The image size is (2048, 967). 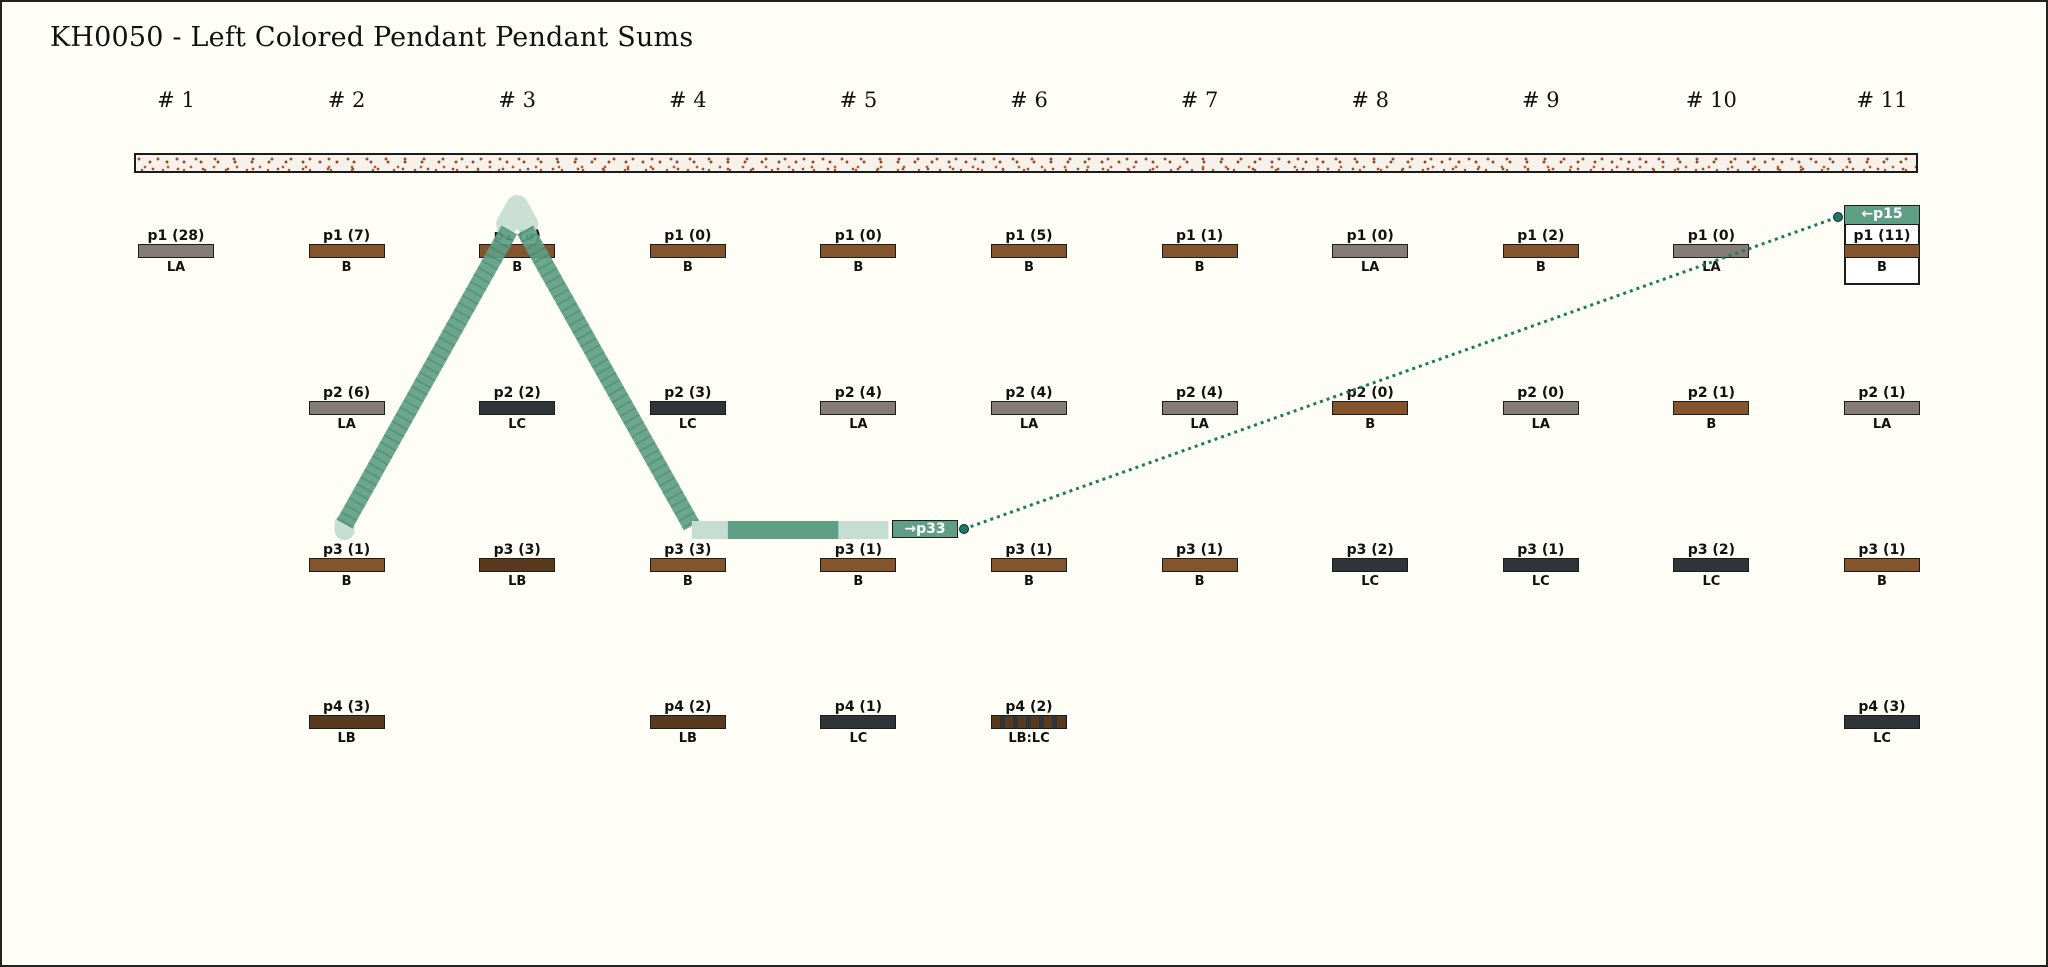 What do you see at coordinates (1540, 409) in the screenshot?
I see `pendant: p2 (0) LA` at bounding box center [1540, 409].